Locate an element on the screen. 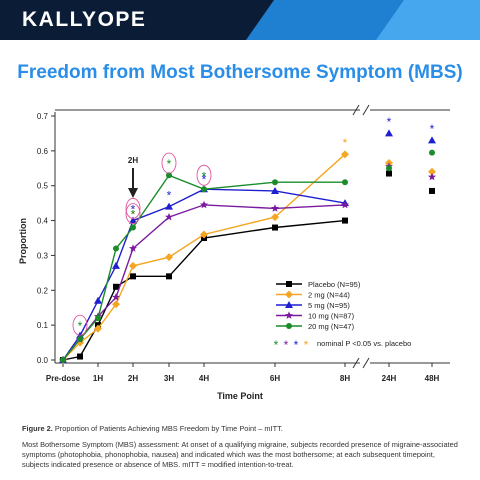  brand-header: KALLYOPE is located at coordinates (240, 20).